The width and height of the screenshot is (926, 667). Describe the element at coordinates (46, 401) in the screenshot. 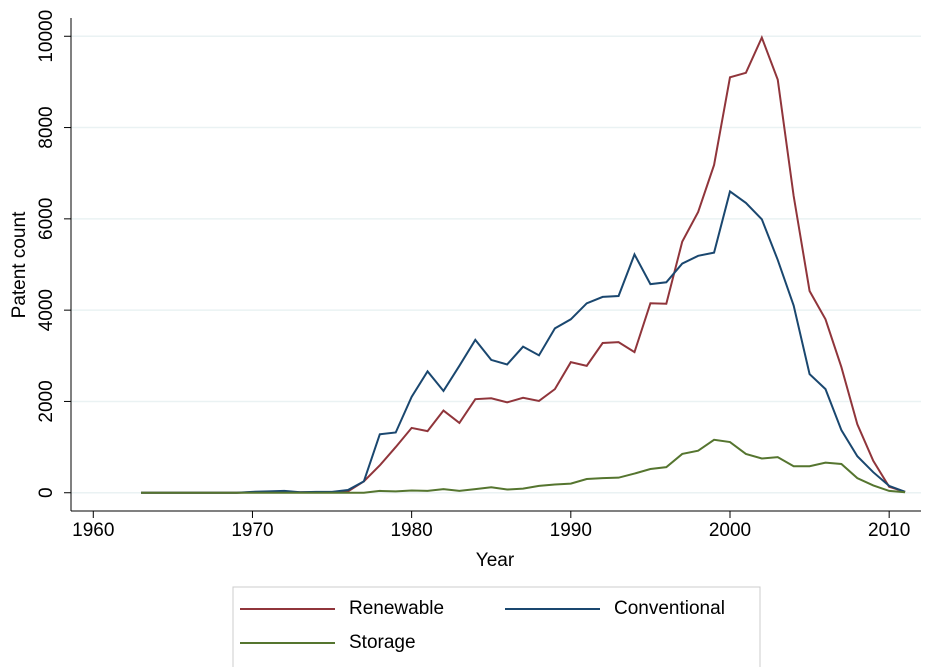

I see `y-tick-label: 2000` at that location.